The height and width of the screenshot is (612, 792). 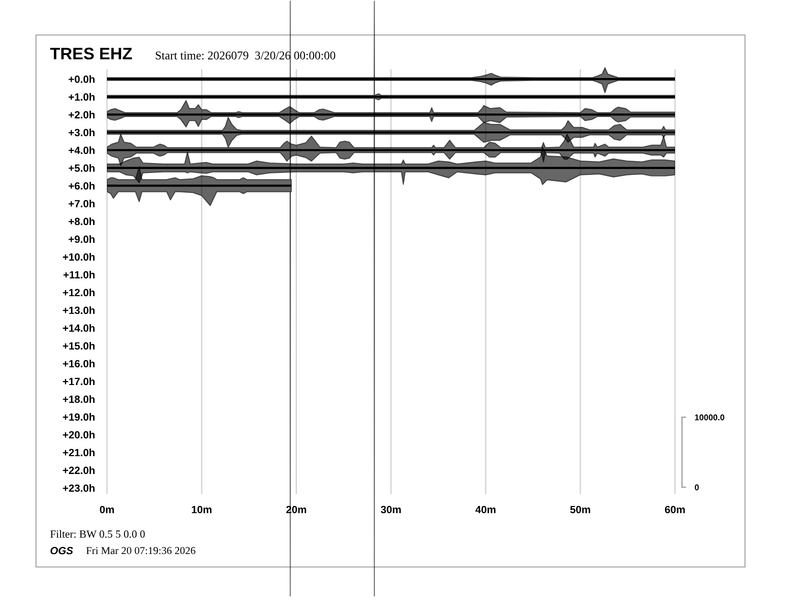 I want to click on y-tick-label: +14.0h, so click(x=78, y=328).